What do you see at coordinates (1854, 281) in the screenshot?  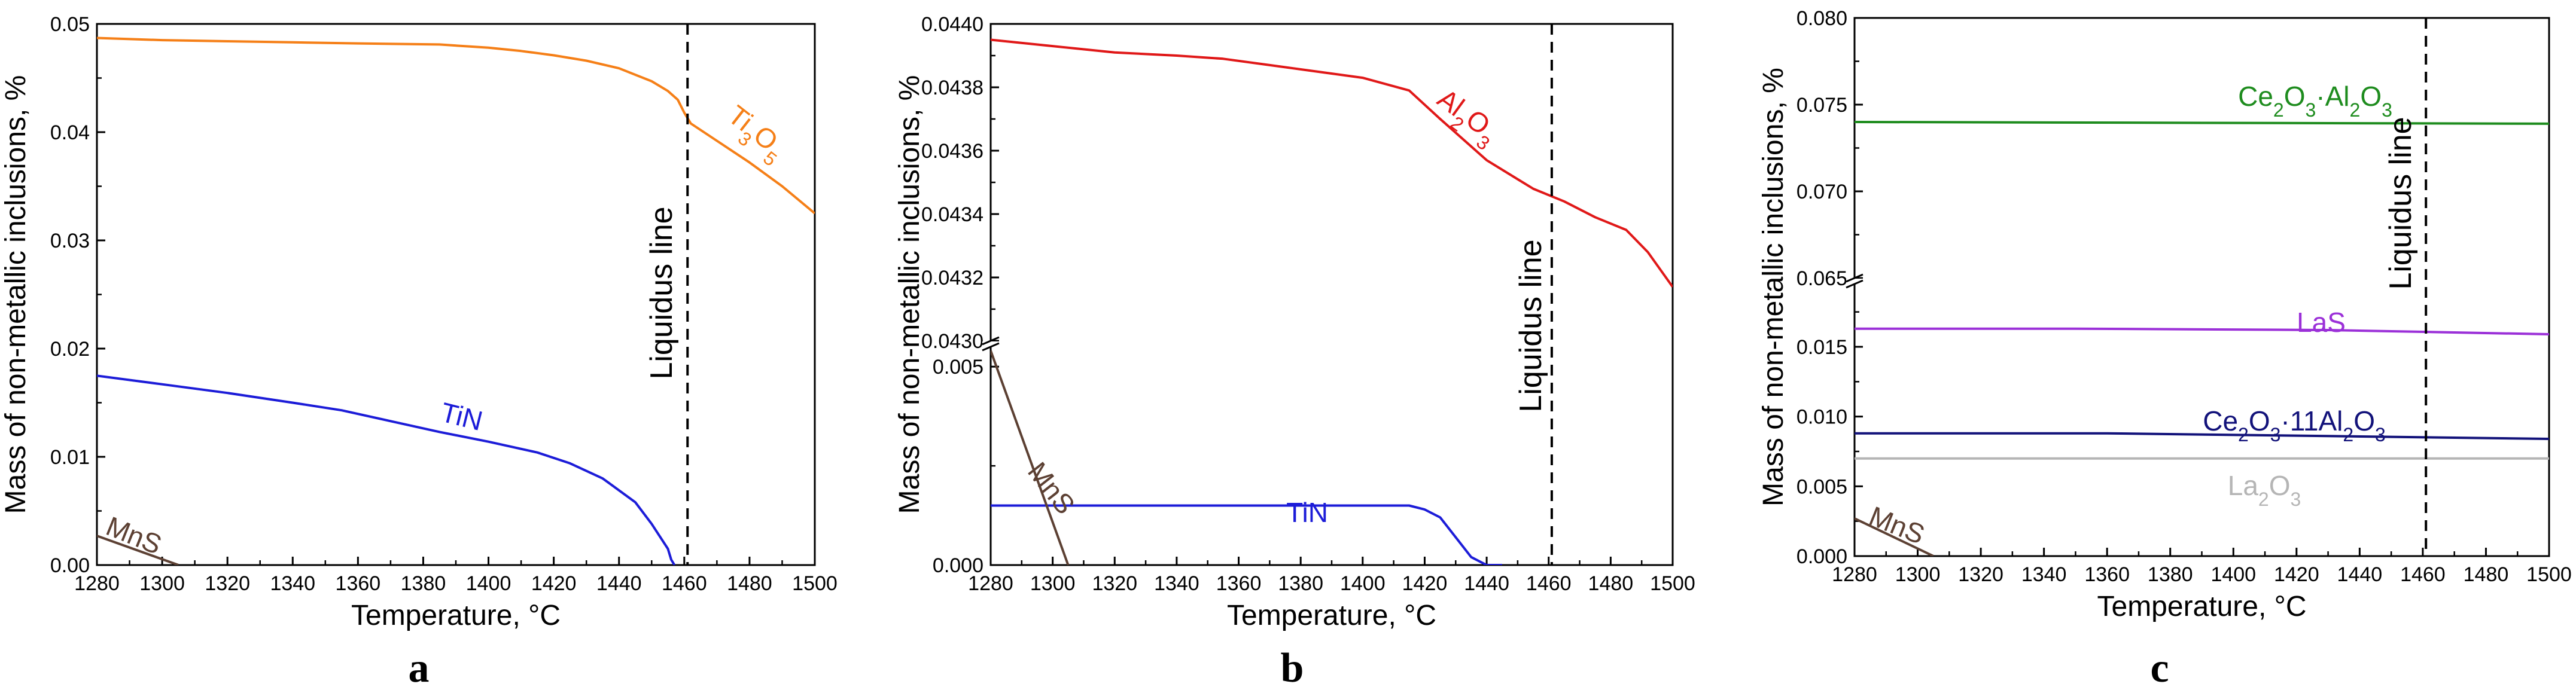 I see `axis-break-gap` at bounding box center [1854, 281].